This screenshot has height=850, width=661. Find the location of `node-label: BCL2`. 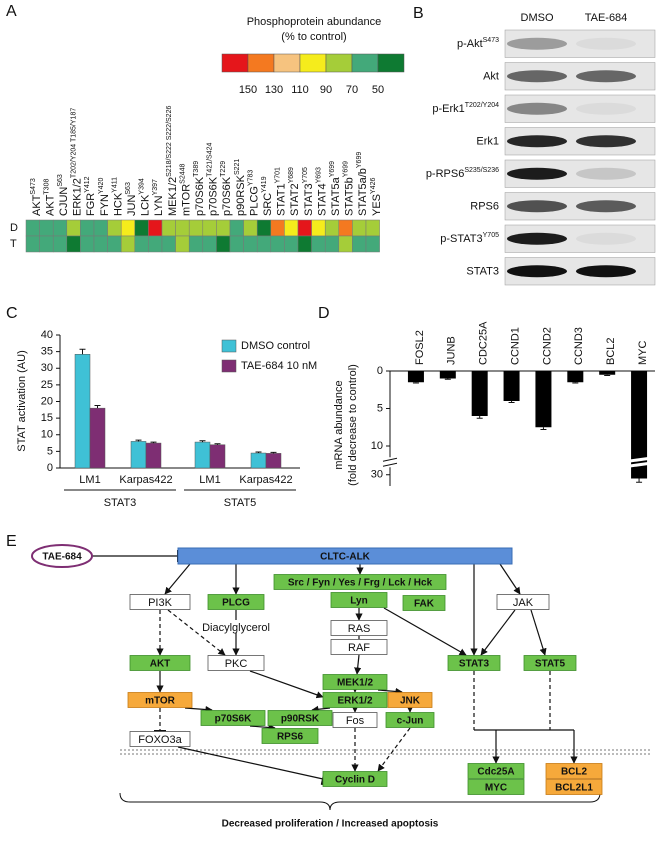

node-label: BCL2 is located at coordinates (574, 772).